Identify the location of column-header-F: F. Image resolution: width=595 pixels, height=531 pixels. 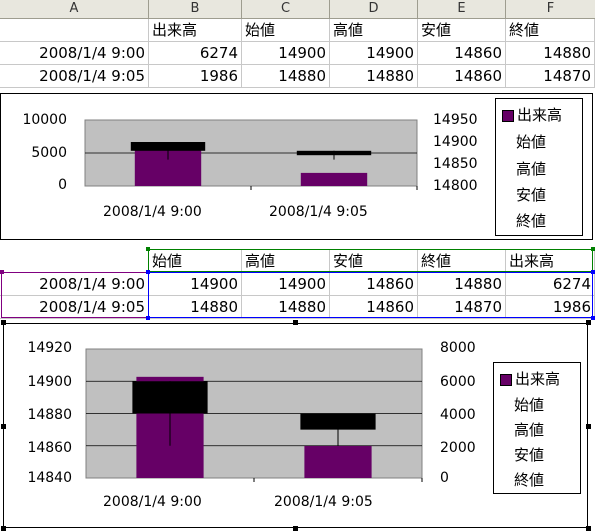
(550, 9).